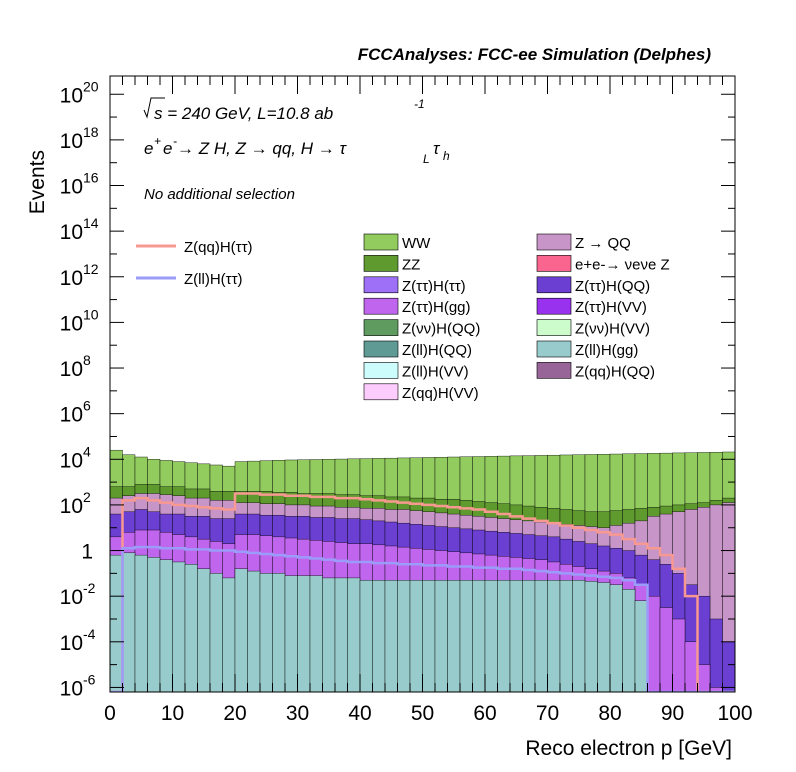 The height and width of the screenshot is (772, 796). What do you see at coordinates (219, 194) in the screenshot?
I see `annotation-selection: No additional selection` at bounding box center [219, 194].